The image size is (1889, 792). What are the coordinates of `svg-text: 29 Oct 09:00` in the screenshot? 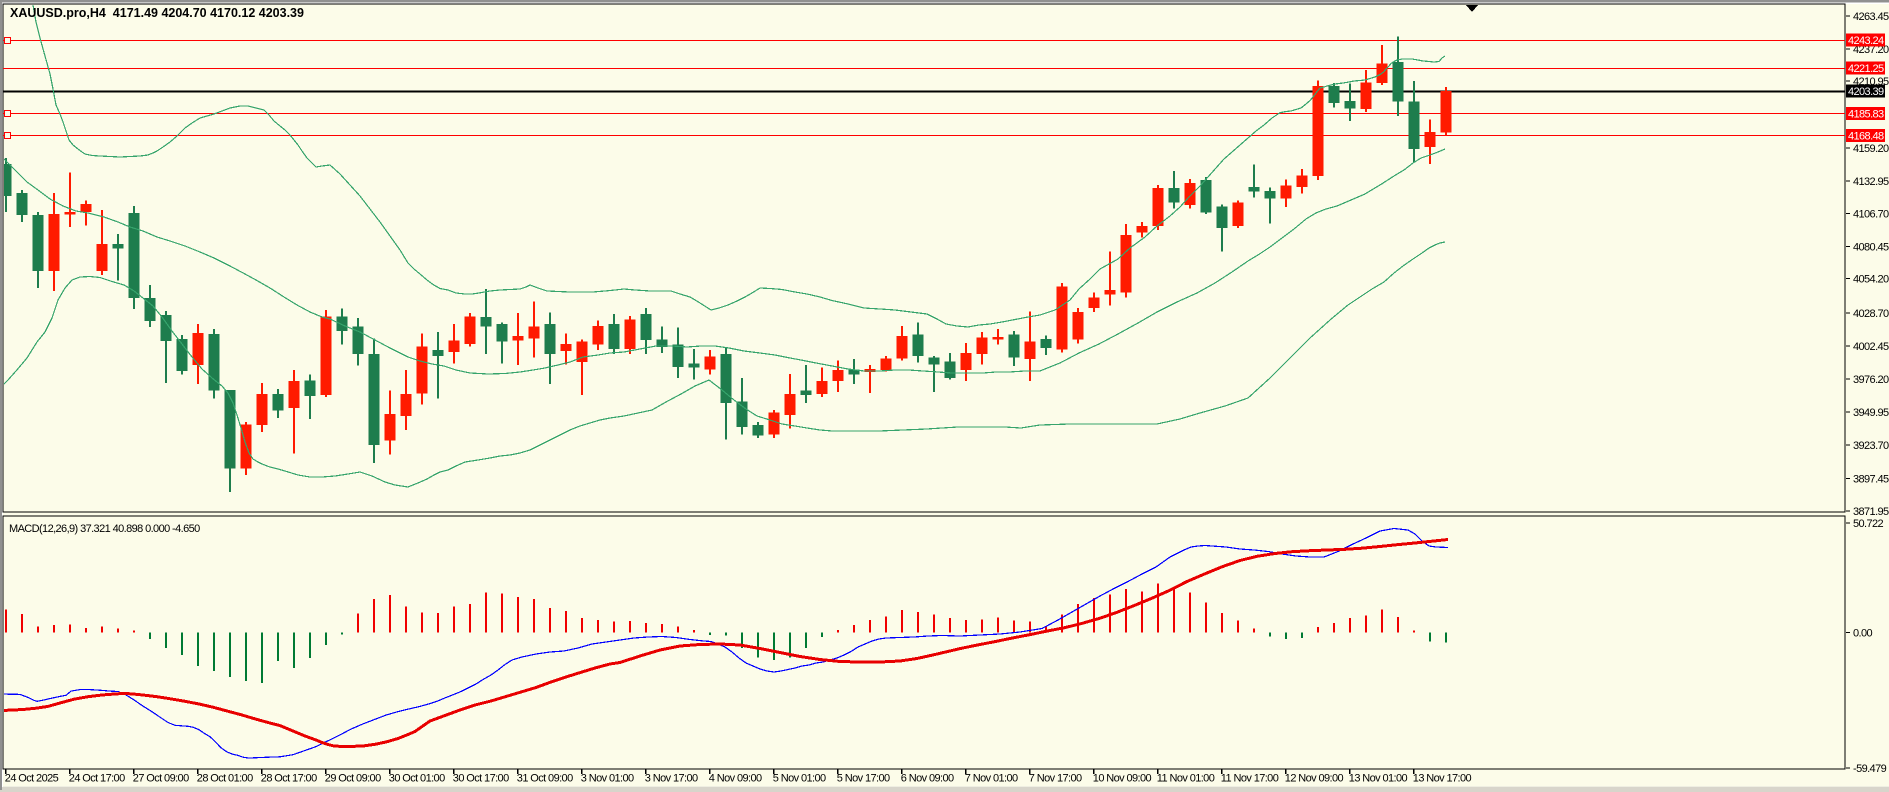 It's located at (353, 779).